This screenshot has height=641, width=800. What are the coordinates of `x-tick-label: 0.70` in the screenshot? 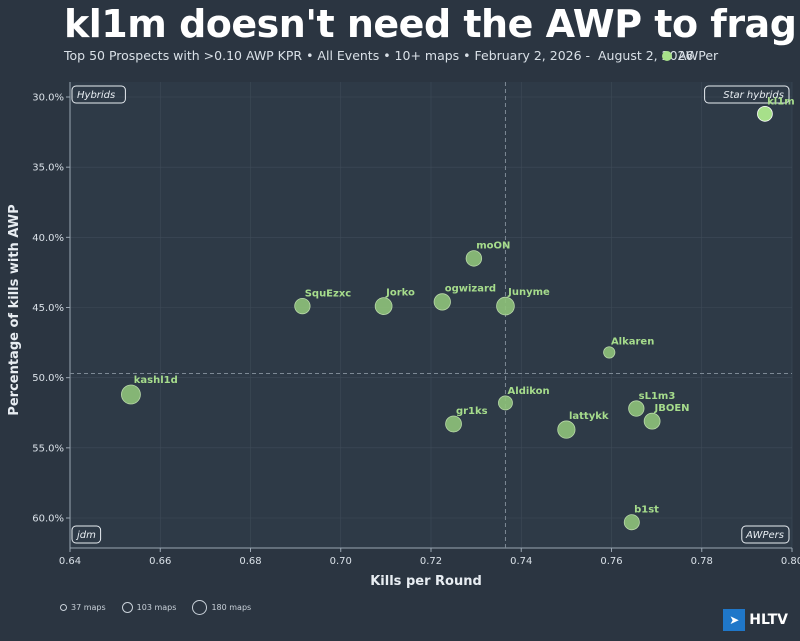 It's located at (341, 561).